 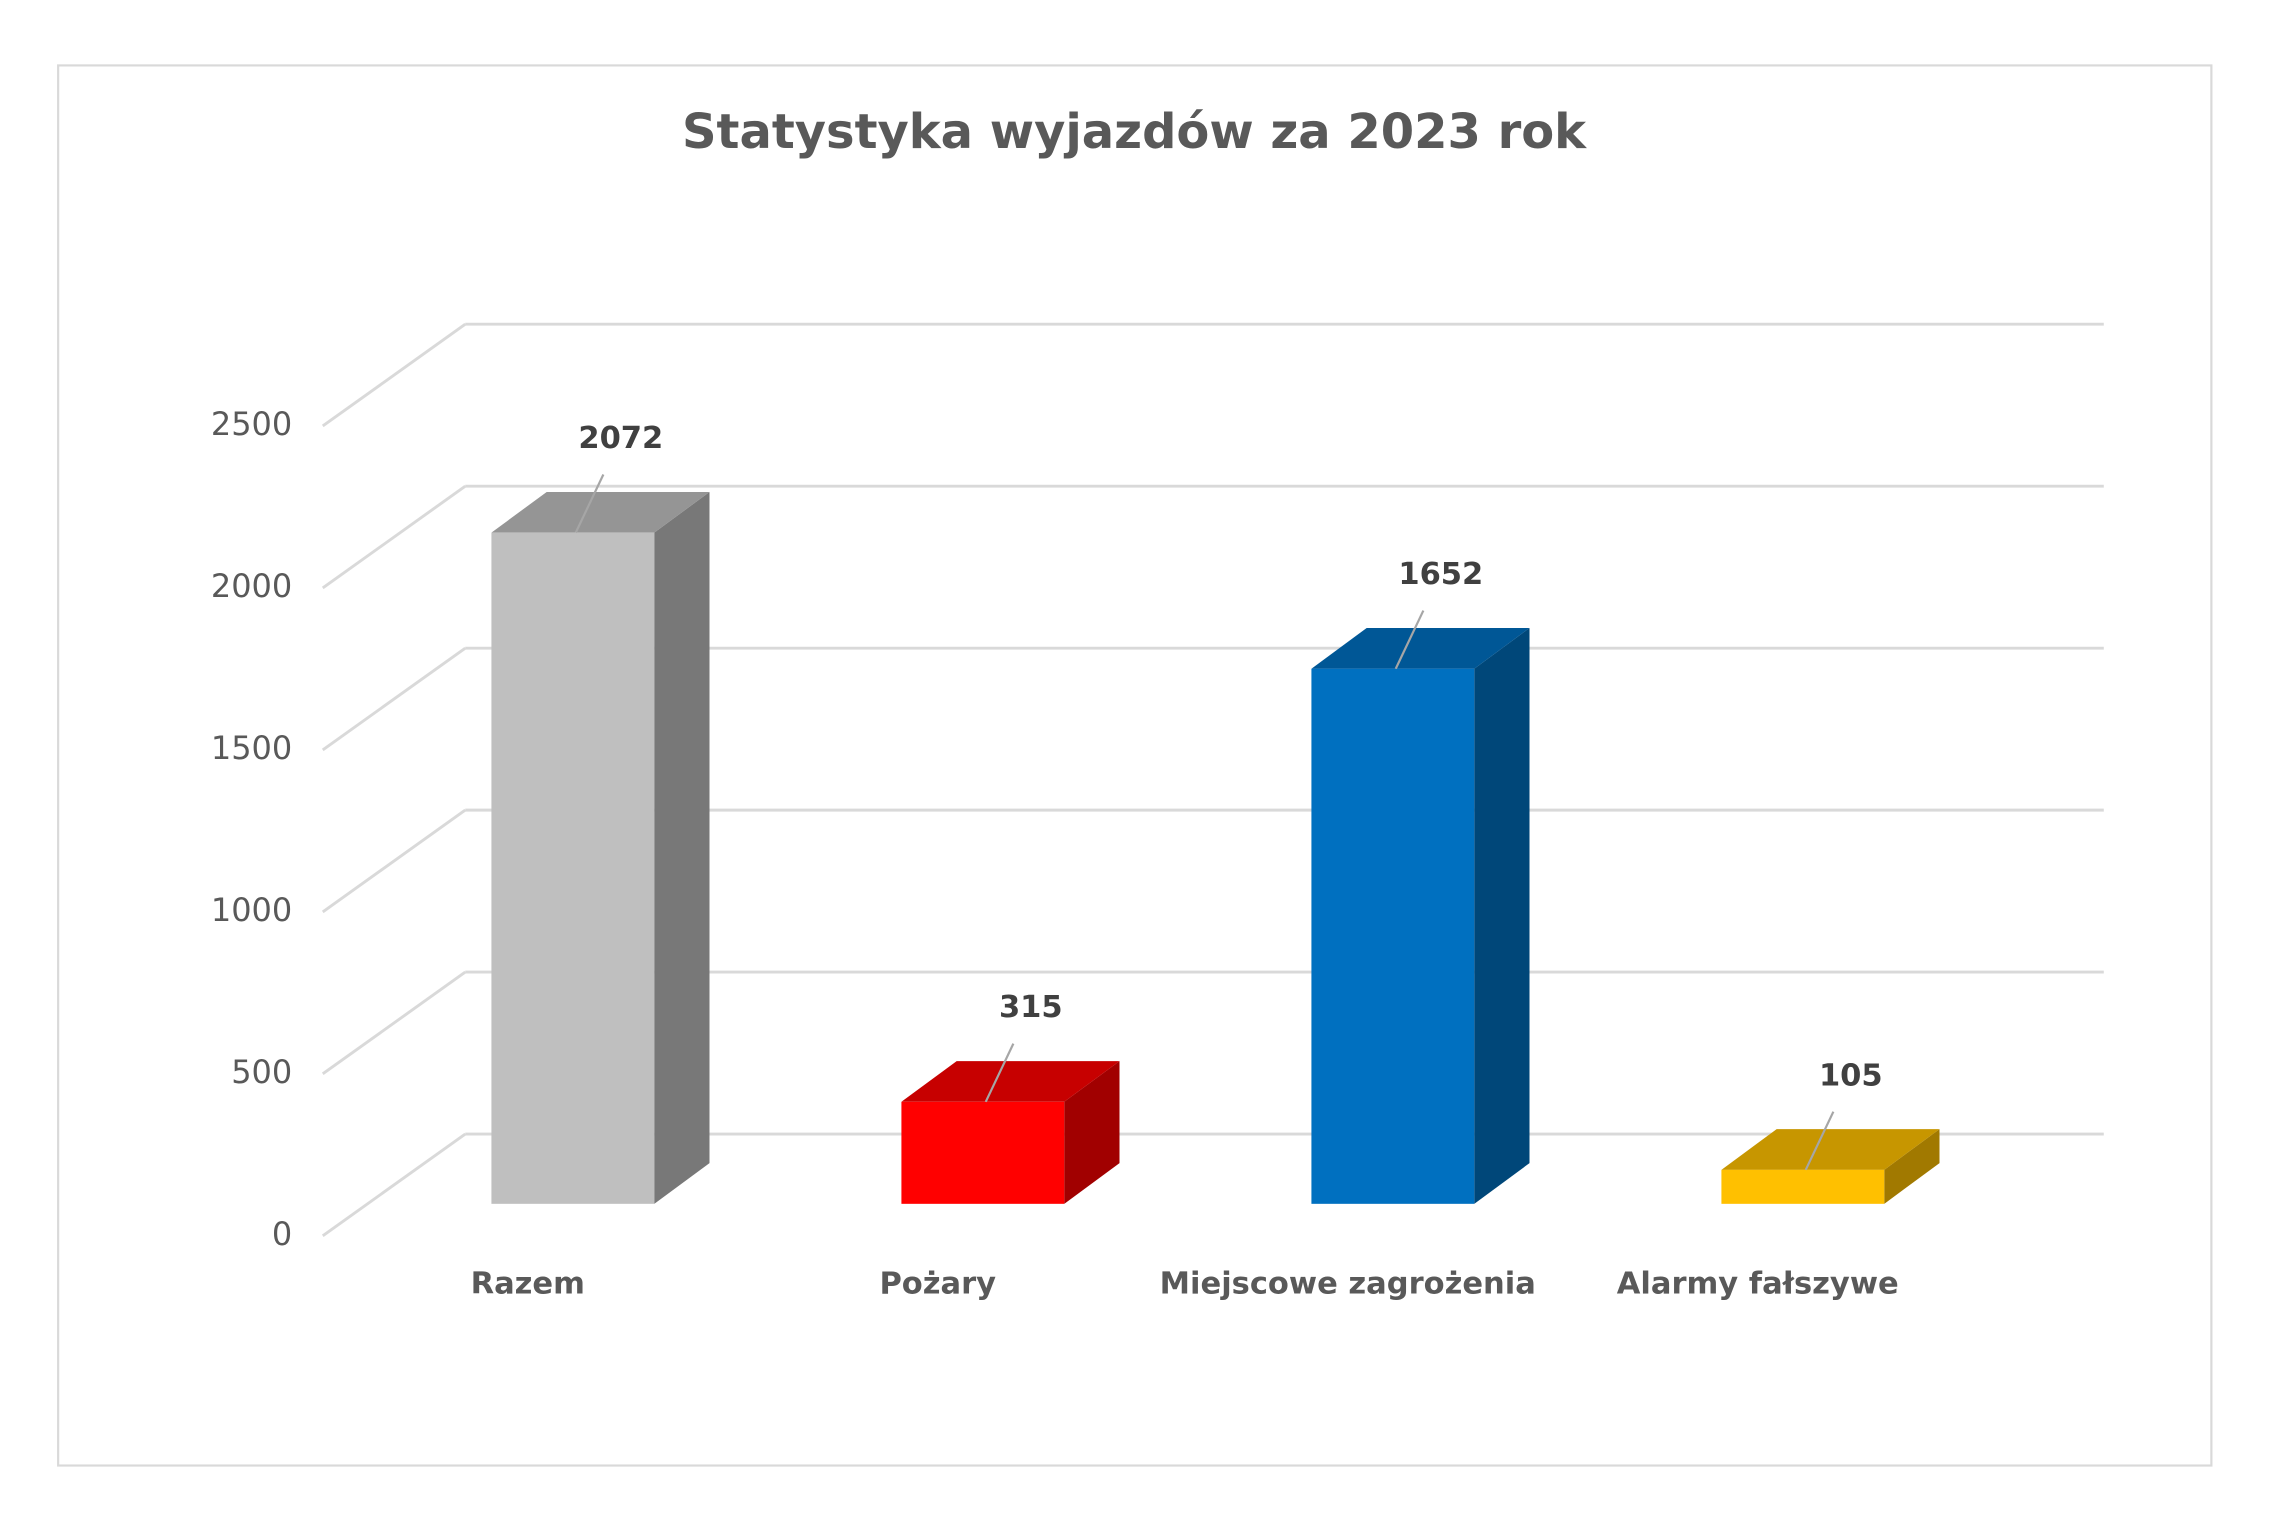 What do you see at coordinates (937, 1284) in the screenshot?
I see `x-tick-label: Pożary` at bounding box center [937, 1284].